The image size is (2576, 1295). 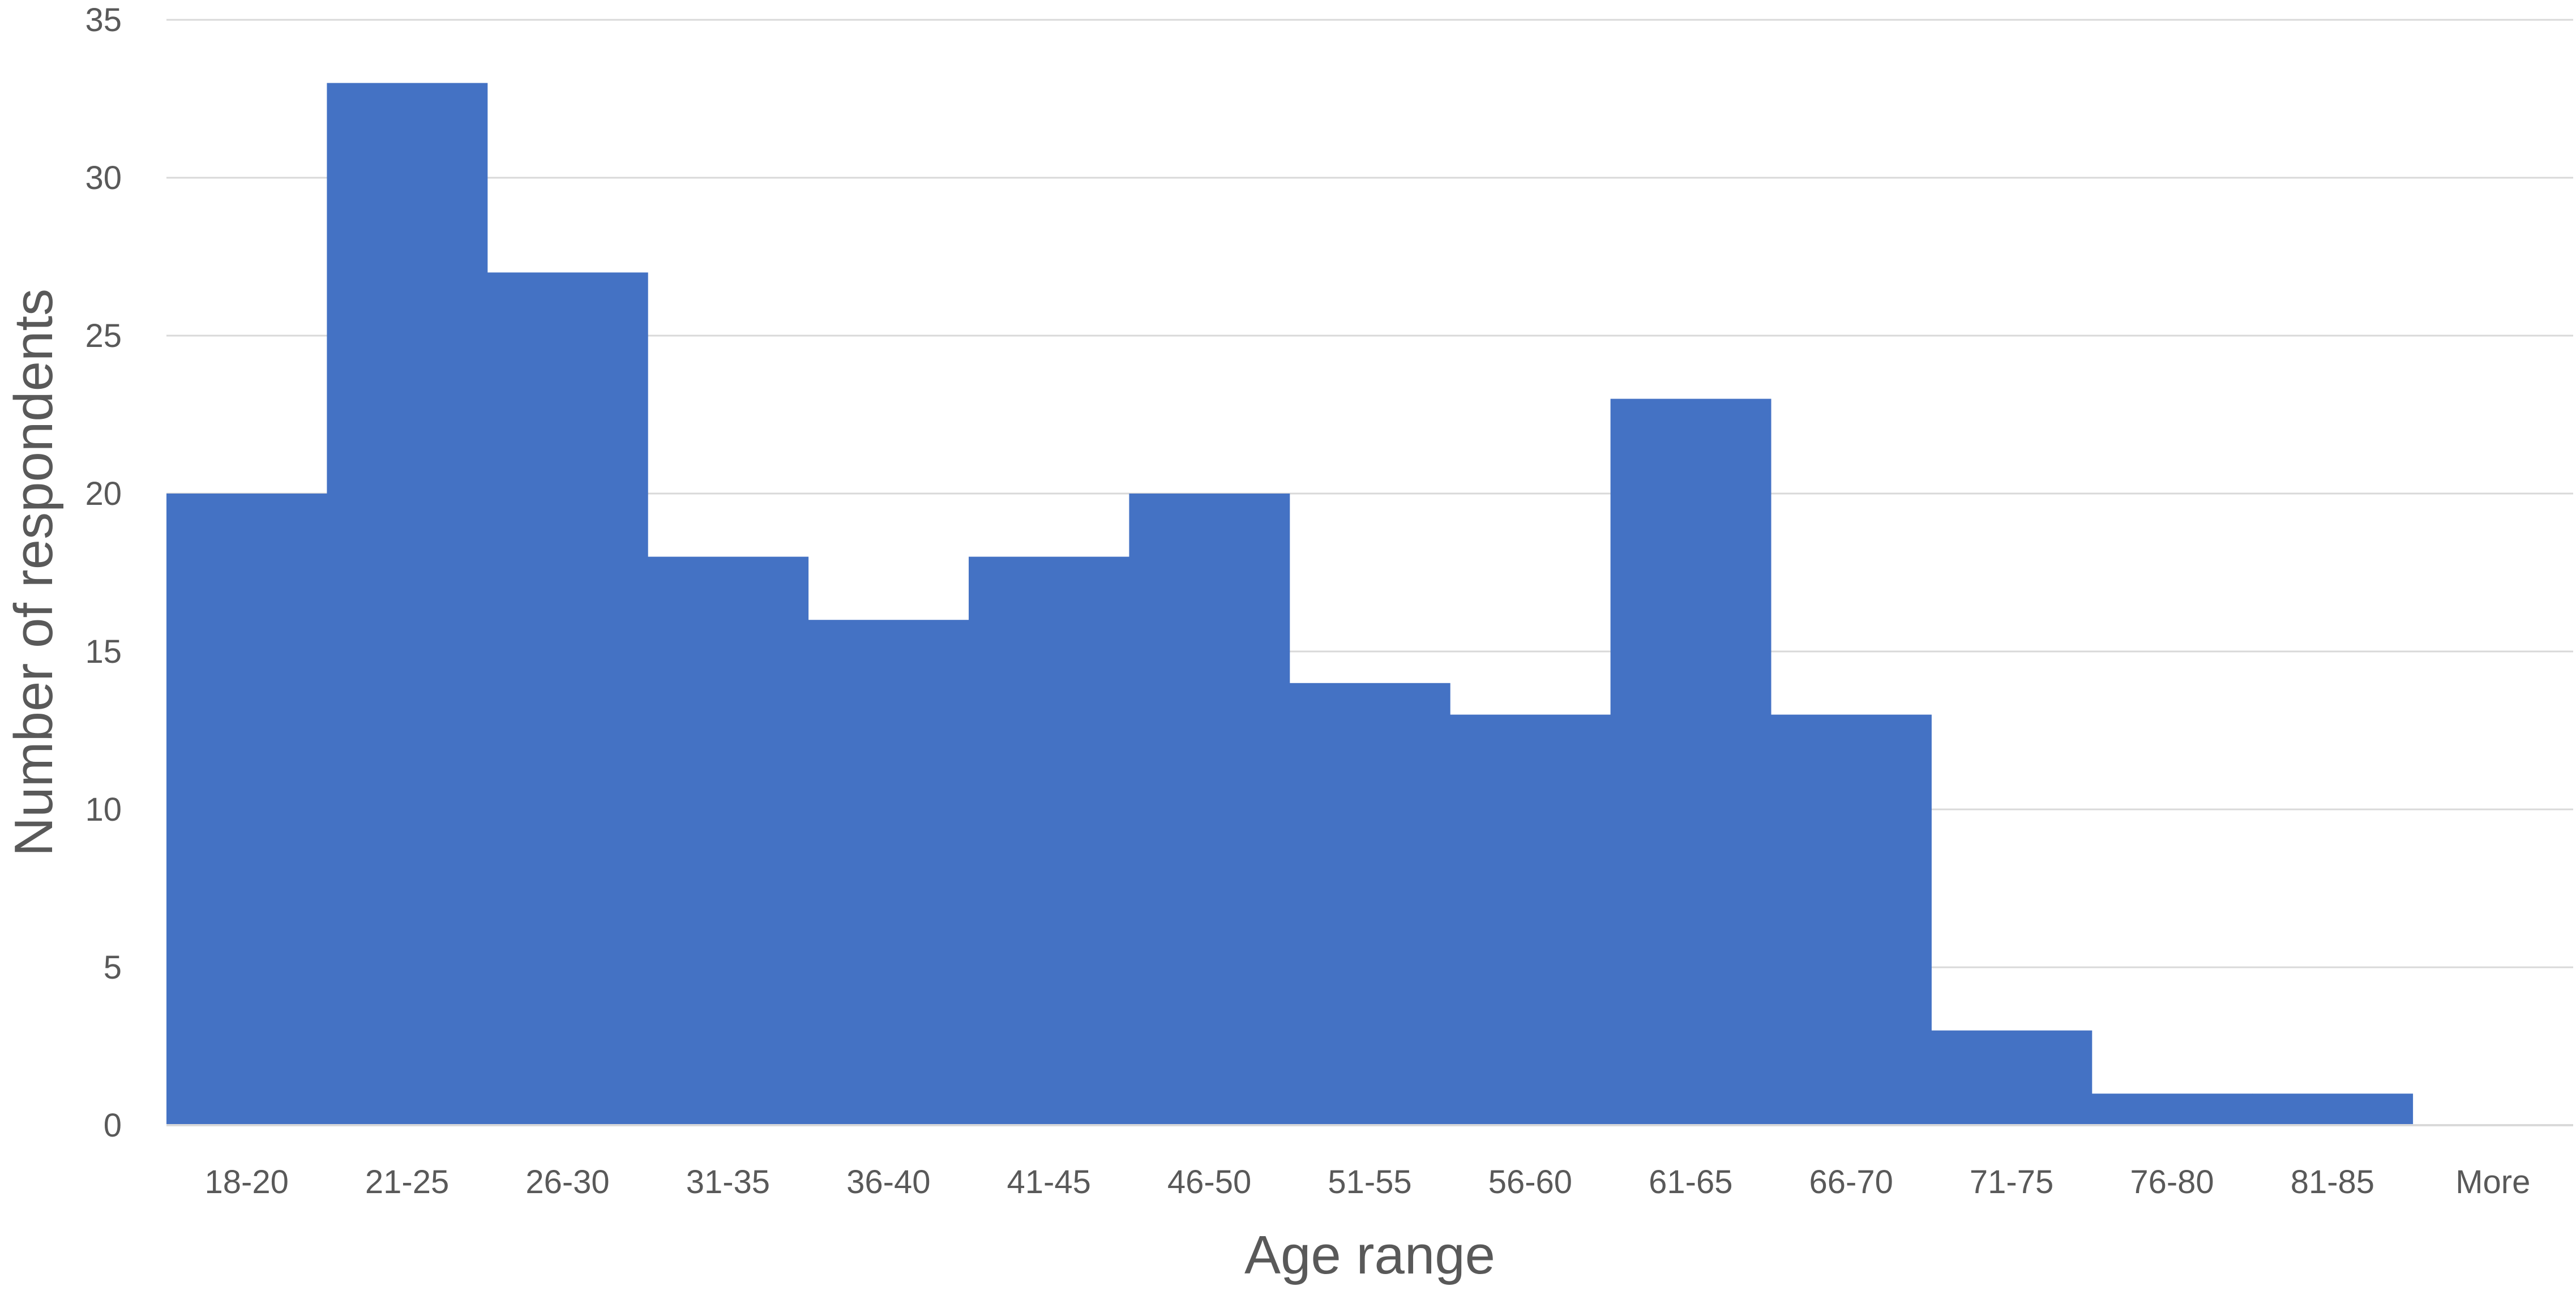 I want to click on y-tick-label: 35, so click(x=103, y=20).